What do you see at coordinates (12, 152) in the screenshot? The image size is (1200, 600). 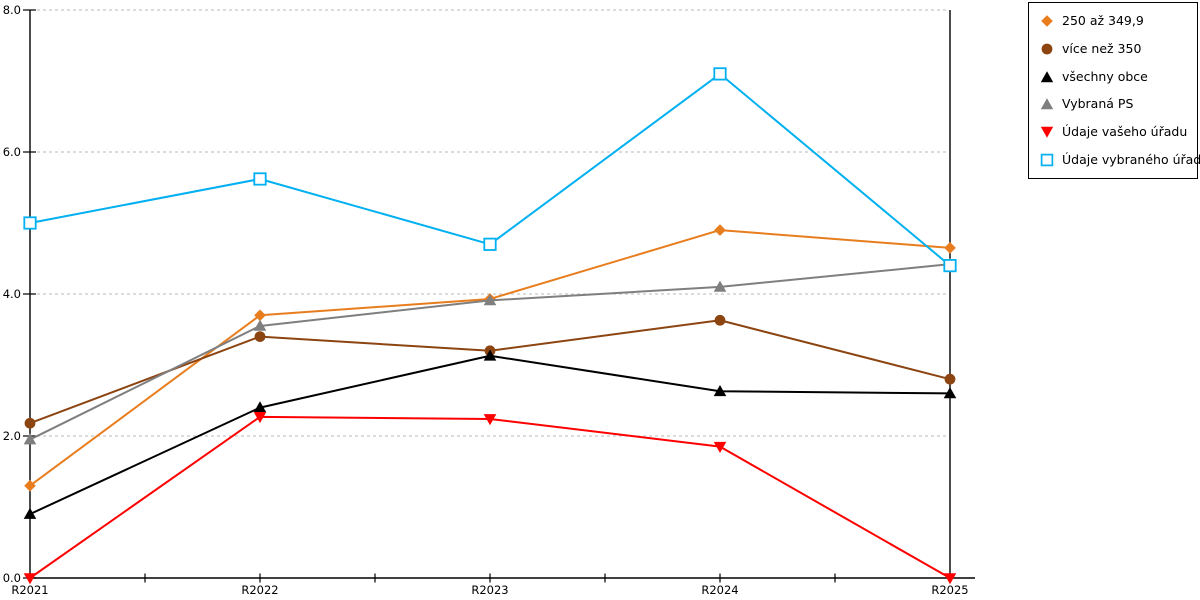 I see `y-tick-label: 6.0` at bounding box center [12, 152].